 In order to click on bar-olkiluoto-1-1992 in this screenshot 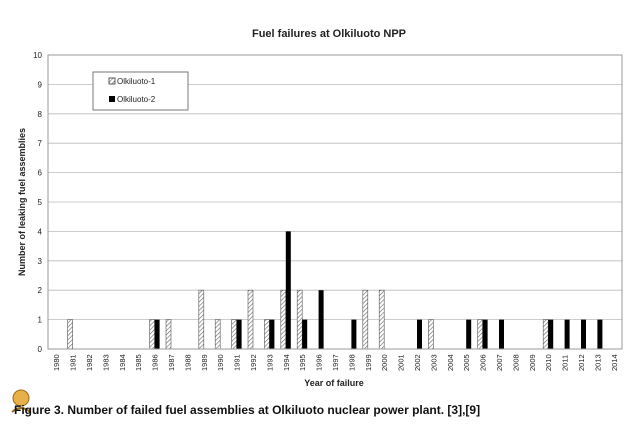, I will do `click(250, 319)`.